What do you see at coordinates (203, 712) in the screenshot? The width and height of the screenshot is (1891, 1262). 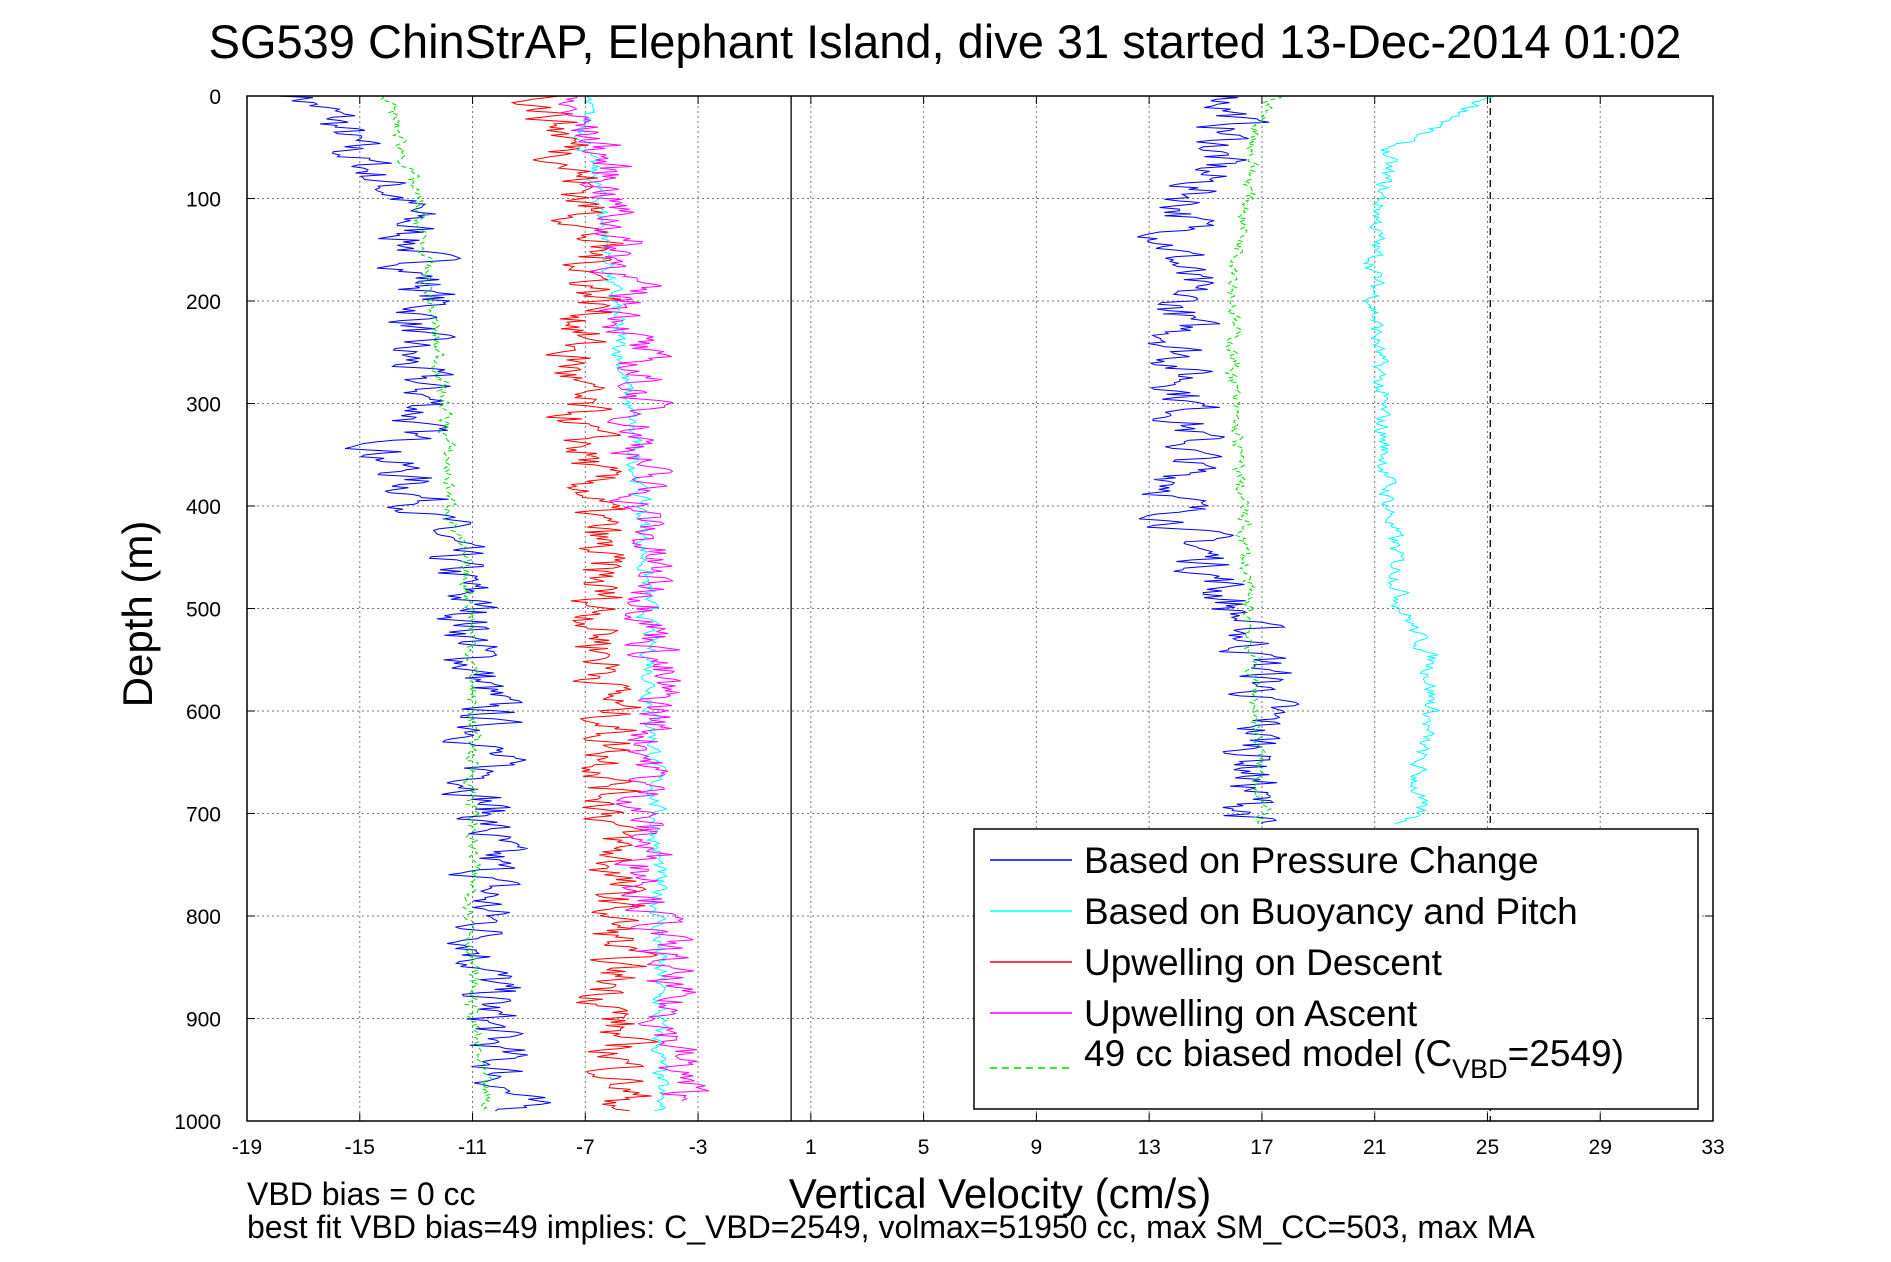 I see `y-tick-label: 600` at bounding box center [203, 712].